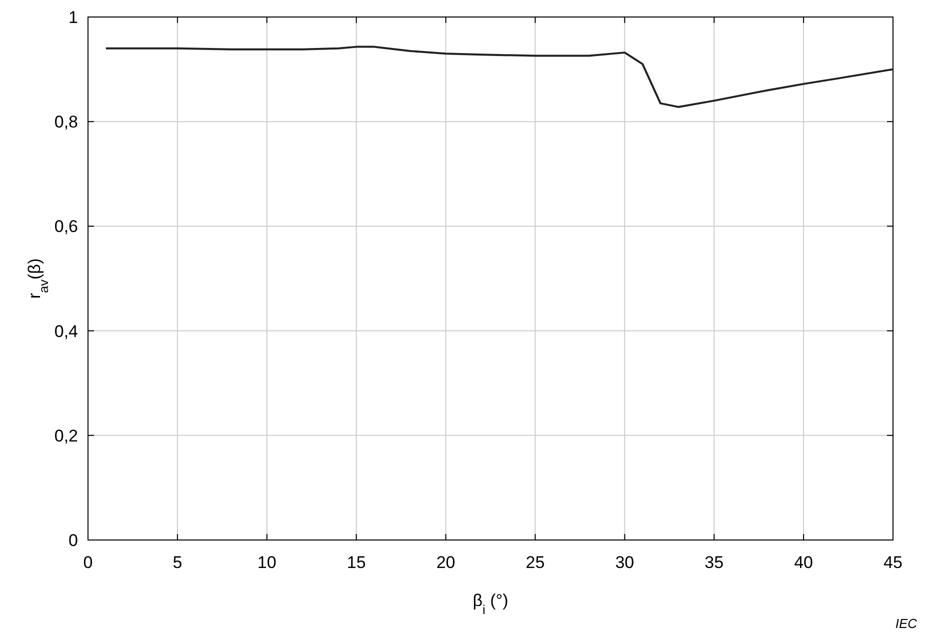  What do you see at coordinates (804, 562) in the screenshot?
I see `x-tick-label: 40` at bounding box center [804, 562].